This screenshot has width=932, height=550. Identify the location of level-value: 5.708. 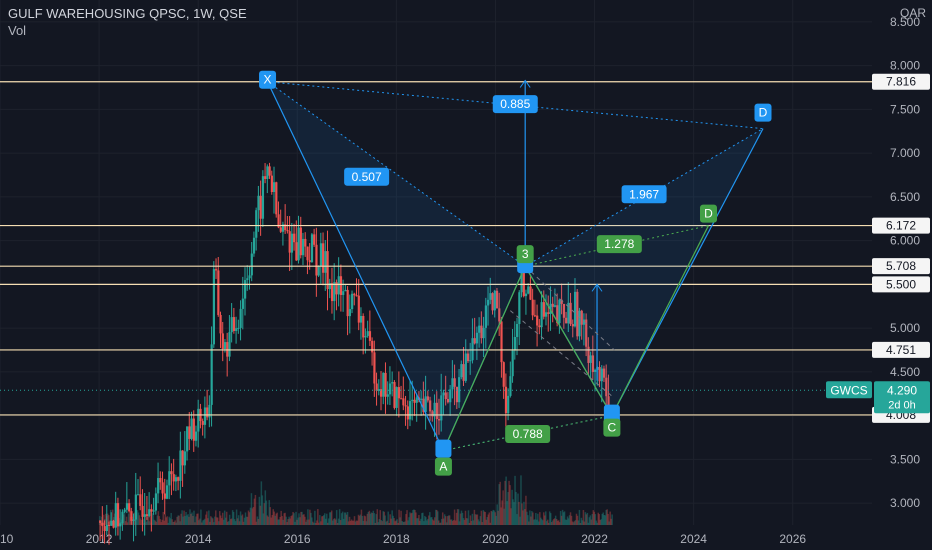
(901, 266).